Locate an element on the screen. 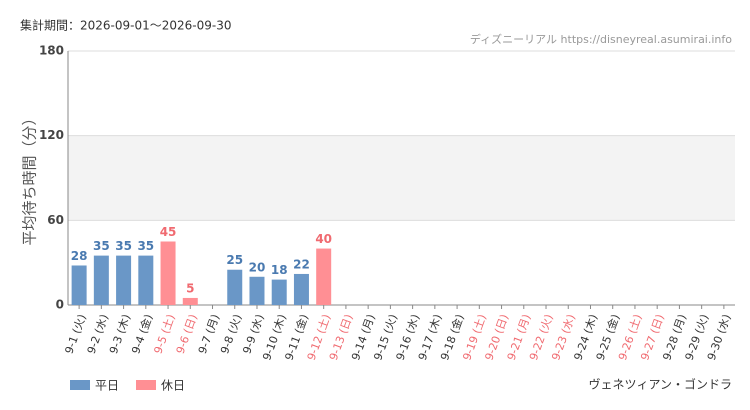  value-label: 20 is located at coordinates (257, 267).